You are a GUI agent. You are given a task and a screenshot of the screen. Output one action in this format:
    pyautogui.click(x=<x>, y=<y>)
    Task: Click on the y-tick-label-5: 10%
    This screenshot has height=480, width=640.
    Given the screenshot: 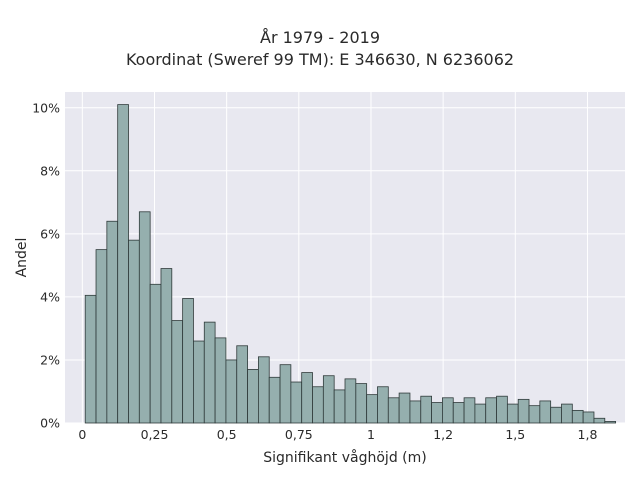 What is the action you would take?
    pyautogui.click(x=46, y=107)
    